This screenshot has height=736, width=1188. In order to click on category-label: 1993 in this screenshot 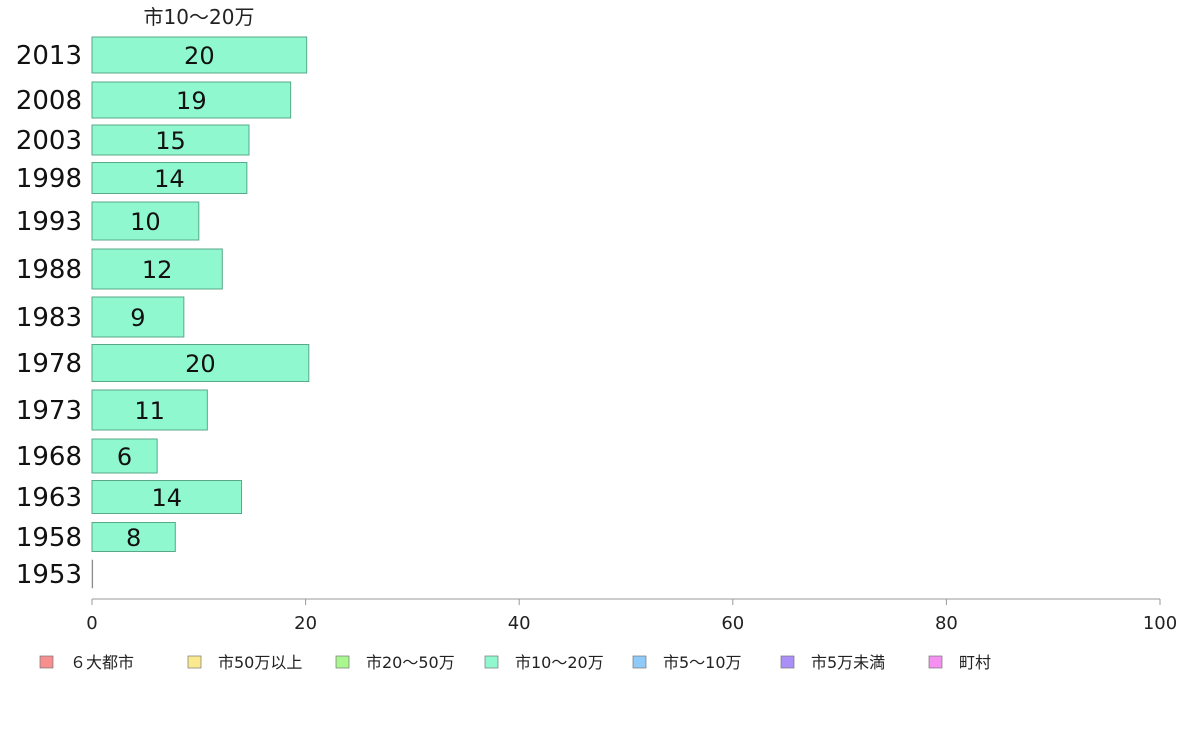, I will do `click(49, 222)`.